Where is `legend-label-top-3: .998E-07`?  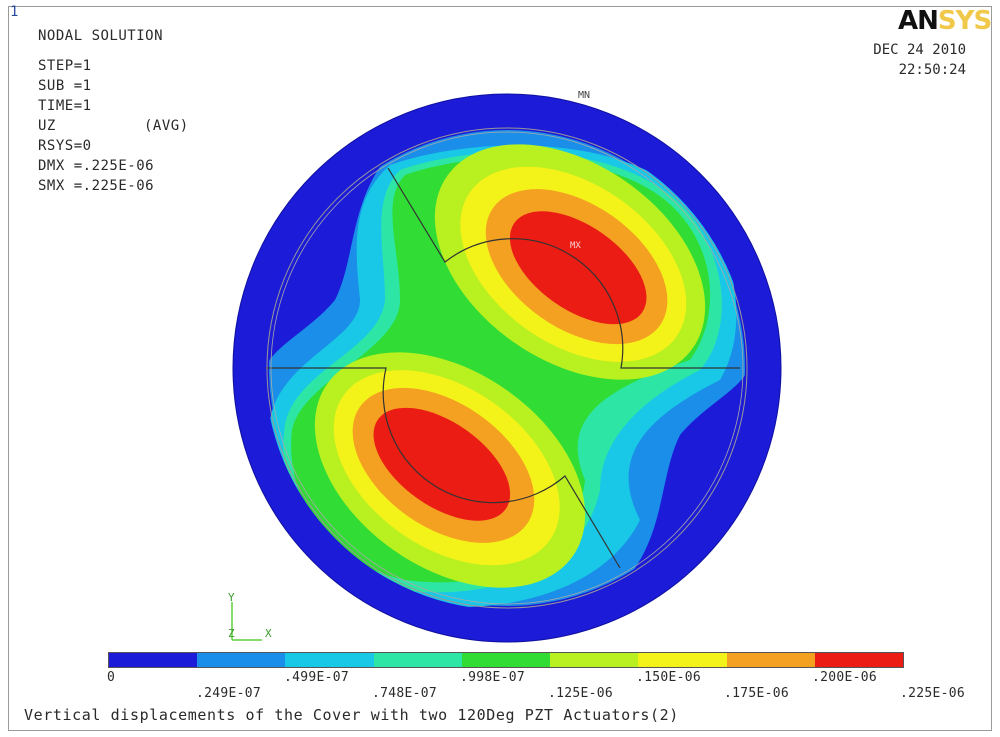
legend-label-top-3: .998E-07 is located at coordinates (493, 677).